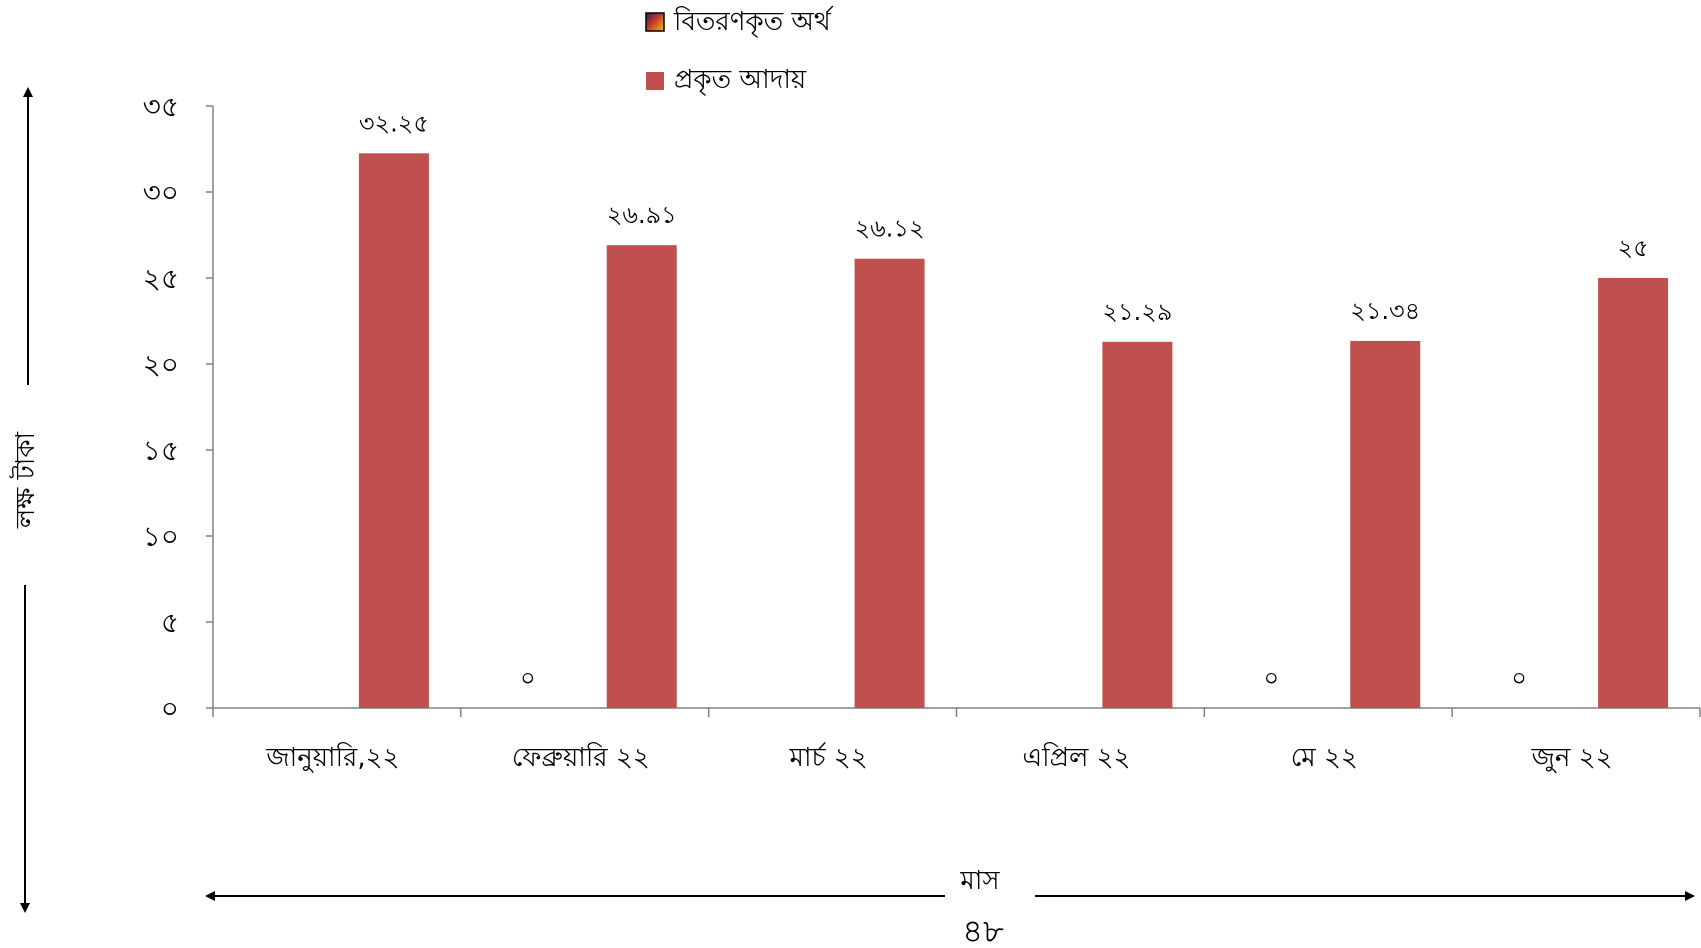  I want to click on data-label-series-2: ৩২.২৫, so click(394, 123).